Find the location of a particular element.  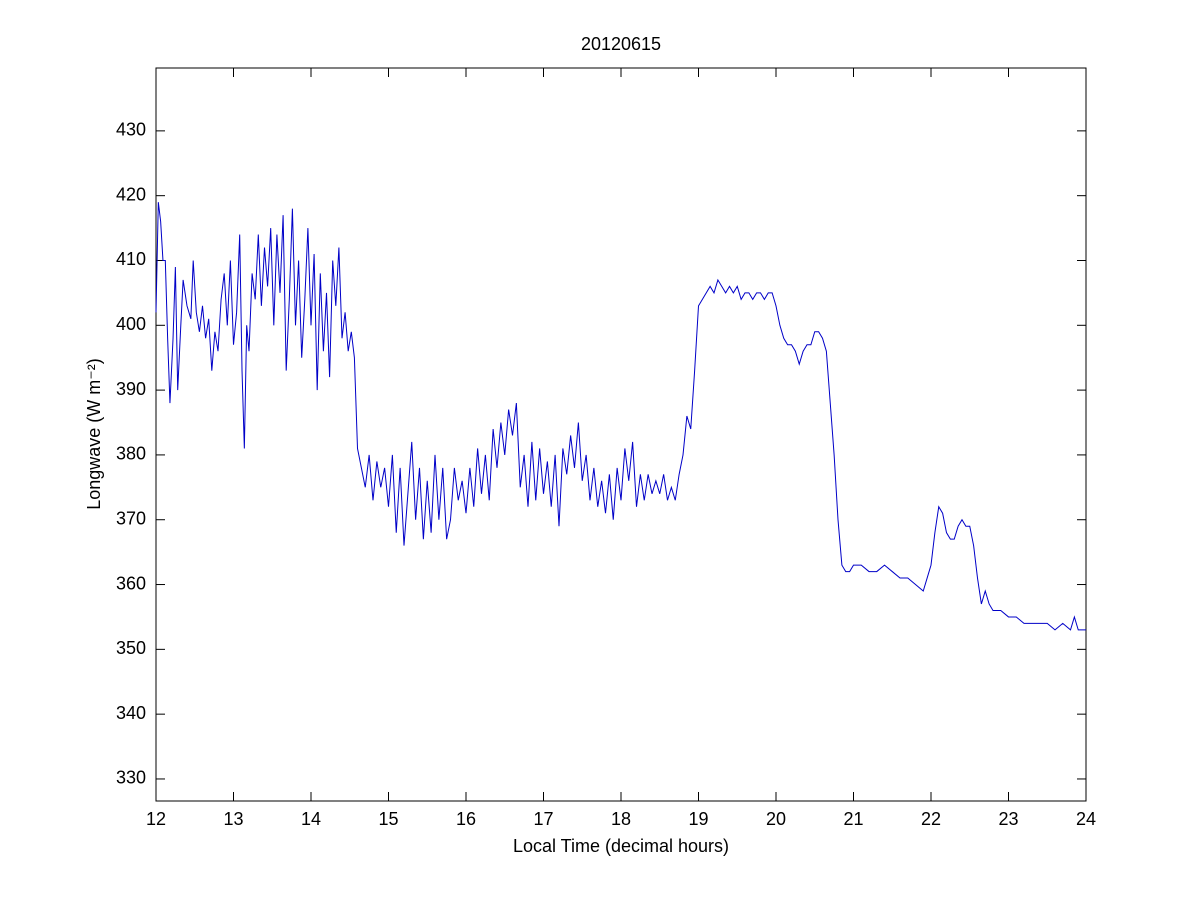

chart-title: 20120615 is located at coordinates (621, 44).